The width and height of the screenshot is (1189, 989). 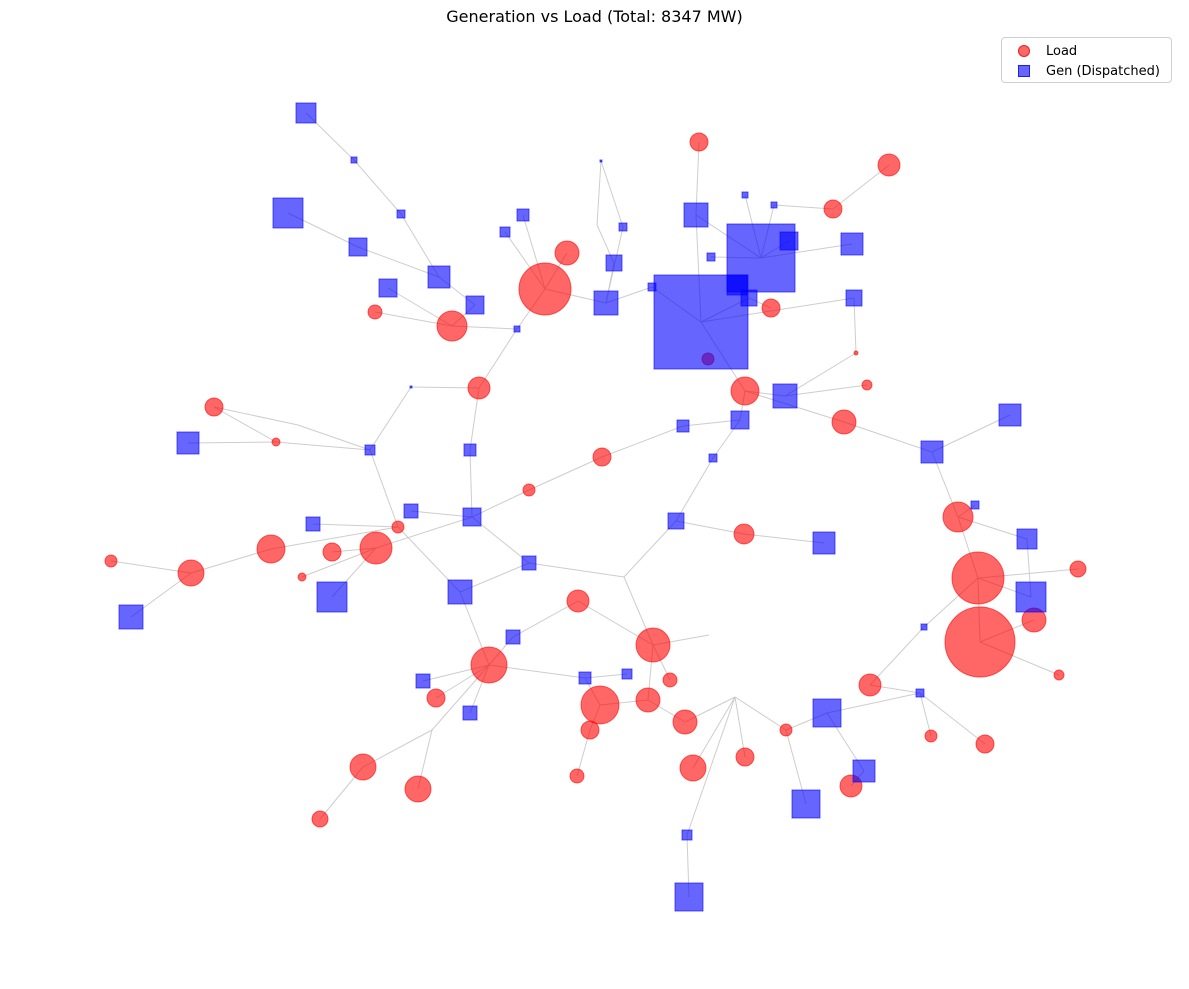 What do you see at coordinates (1086, 60) in the screenshot?
I see `legend: Load Gen (Dispatched)` at bounding box center [1086, 60].